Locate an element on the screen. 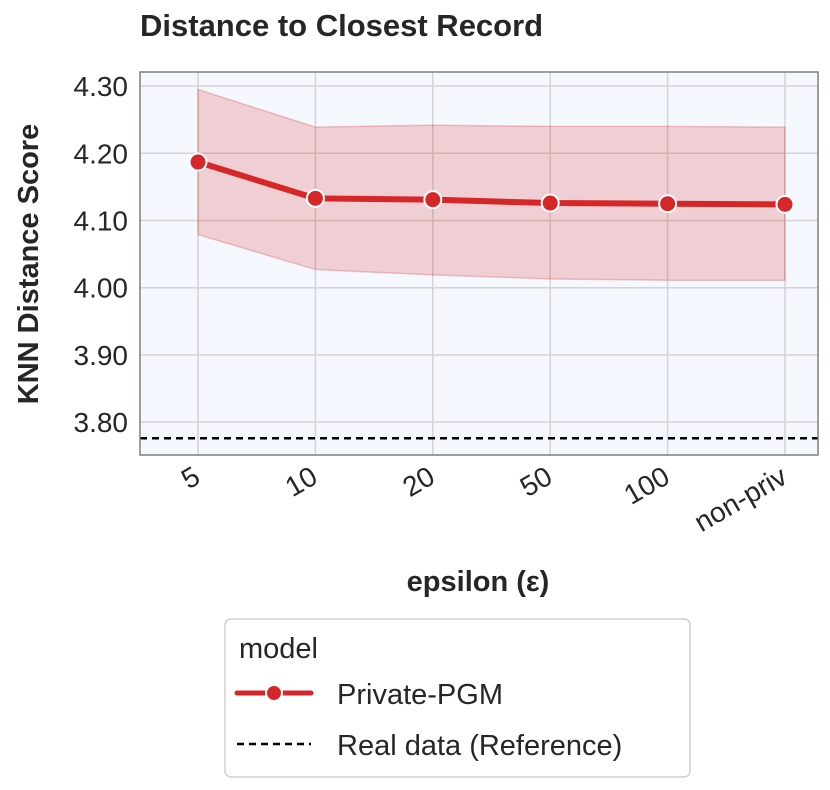 The width and height of the screenshot is (830, 790). legend-entry-reference: Real data (Reference) is located at coordinates (479, 746).